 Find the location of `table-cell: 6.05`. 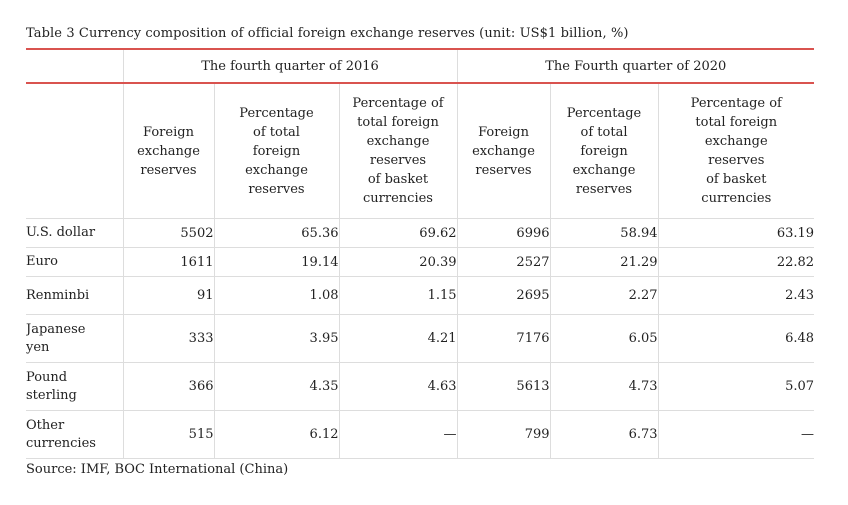

table-cell: 6.05 is located at coordinates (604, 338).